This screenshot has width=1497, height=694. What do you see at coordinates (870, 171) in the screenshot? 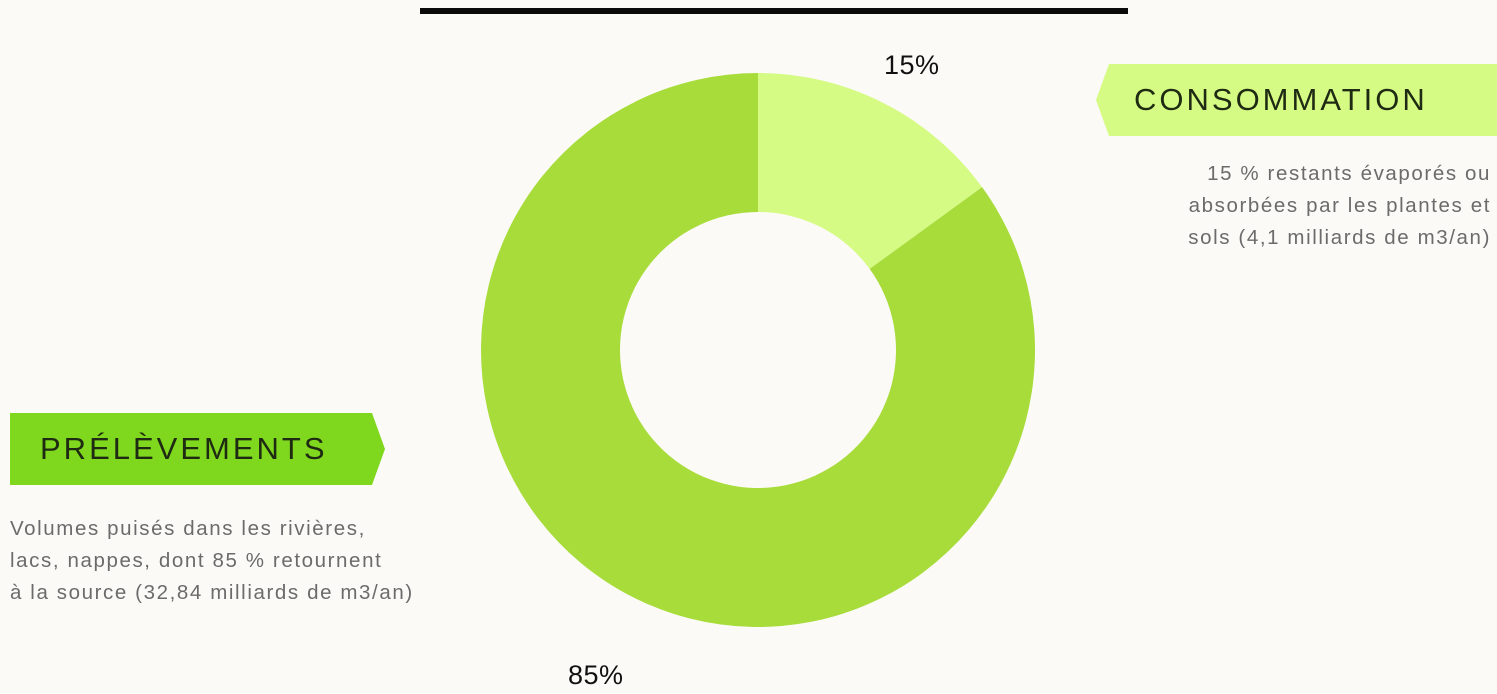
I see `donut-slice-consommation` at bounding box center [870, 171].